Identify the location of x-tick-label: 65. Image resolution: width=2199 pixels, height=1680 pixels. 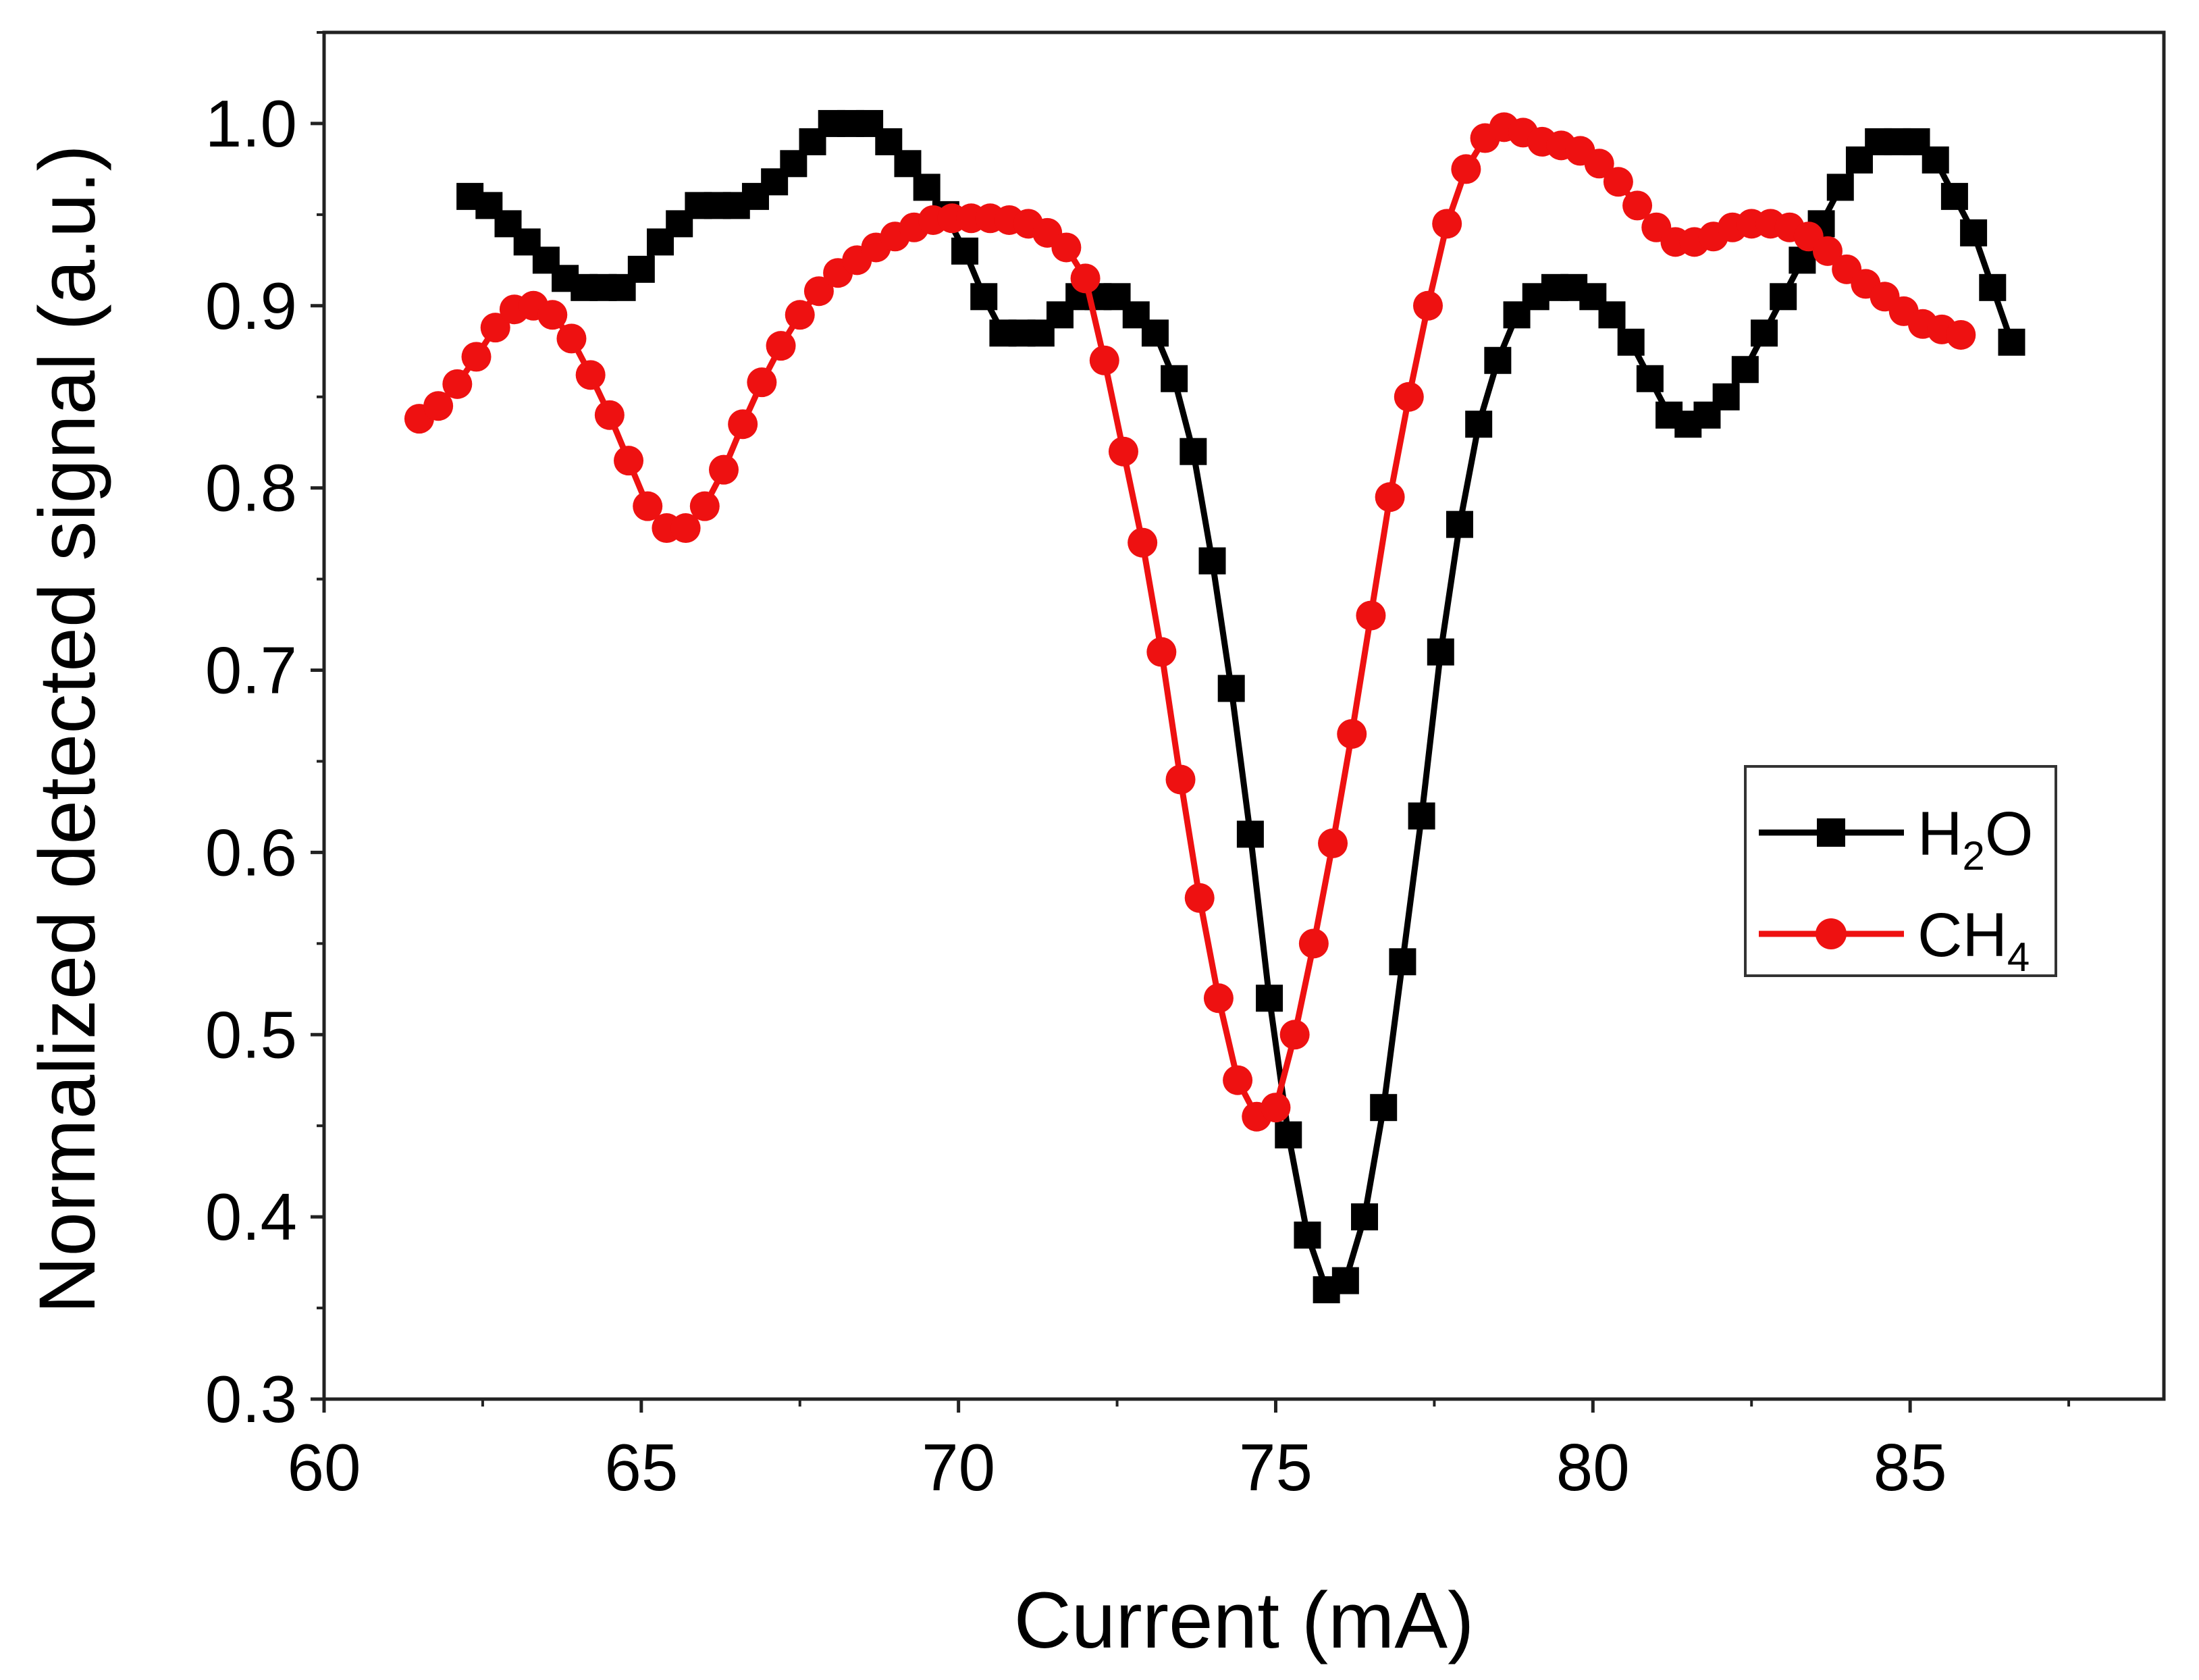
(641, 1467).